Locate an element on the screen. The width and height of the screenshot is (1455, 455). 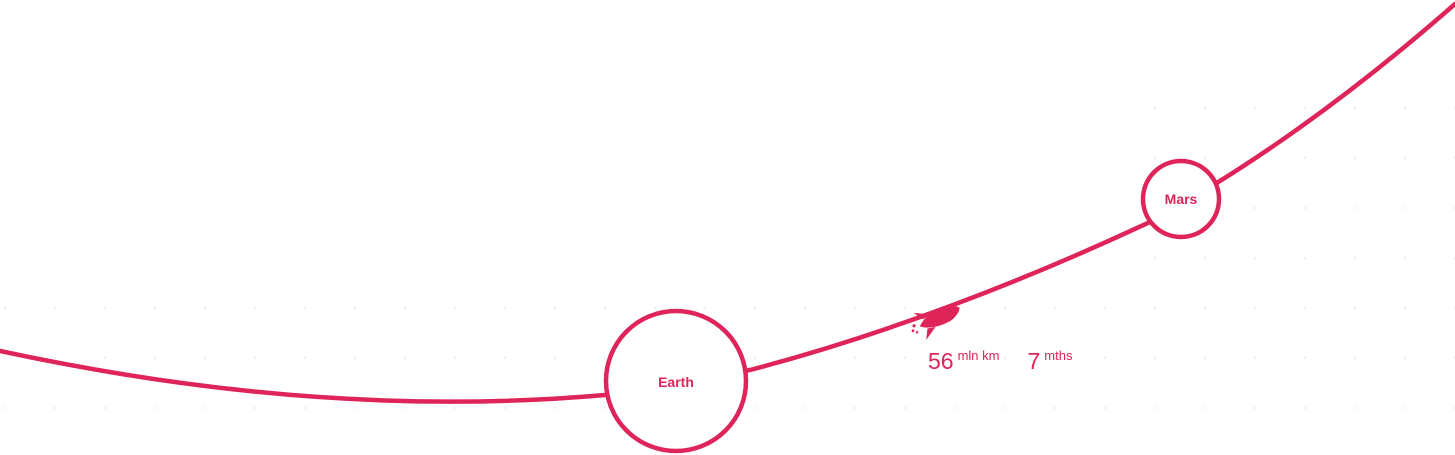
distance-stat: 56 mln km is located at coordinates (963, 361).